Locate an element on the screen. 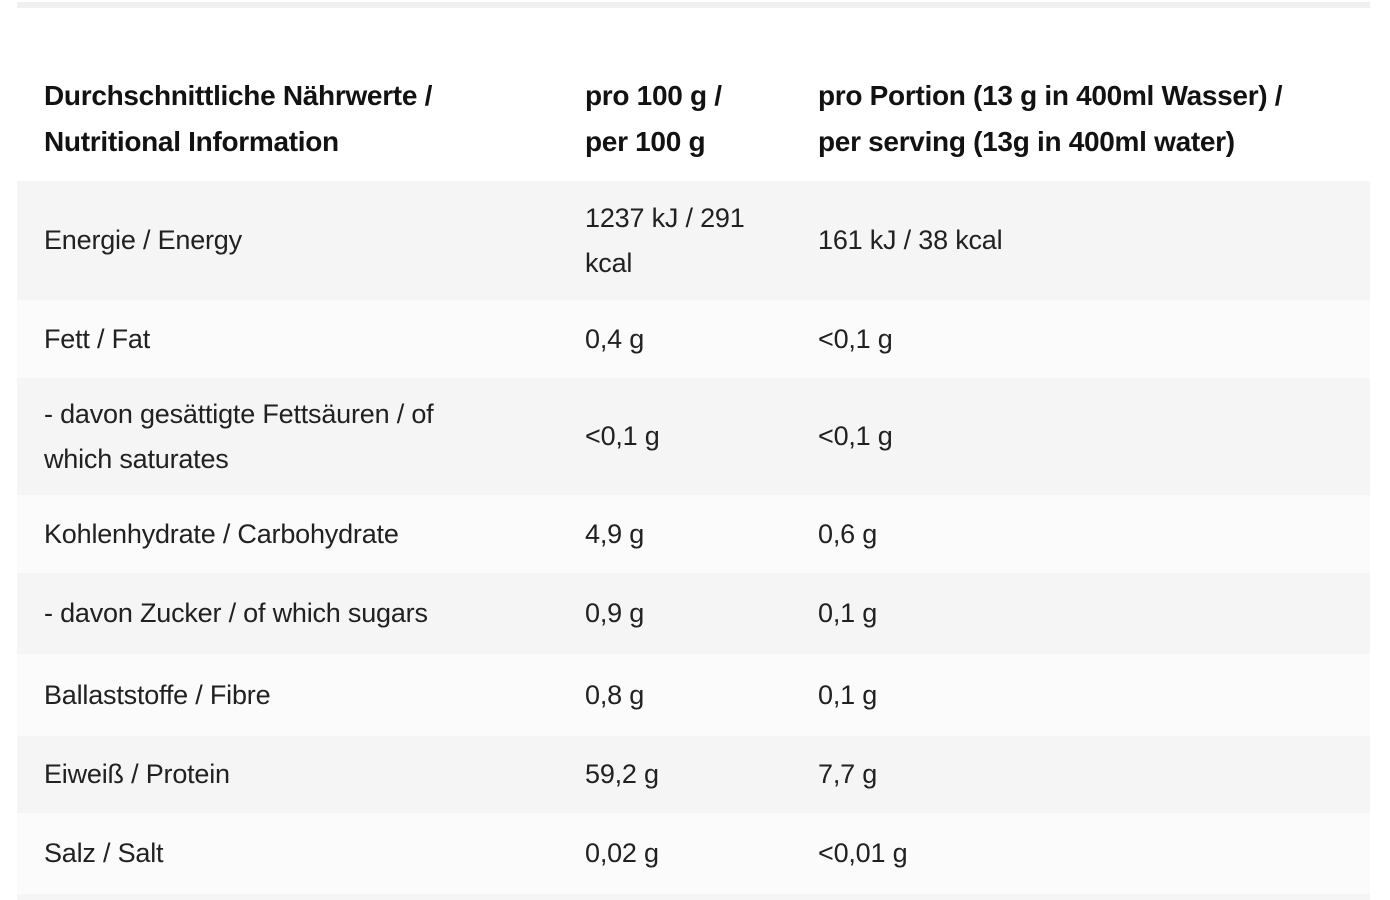 This screenshot has height=900, width=1390. per100-value: 0,4 g is located at coordinates (615, 338).